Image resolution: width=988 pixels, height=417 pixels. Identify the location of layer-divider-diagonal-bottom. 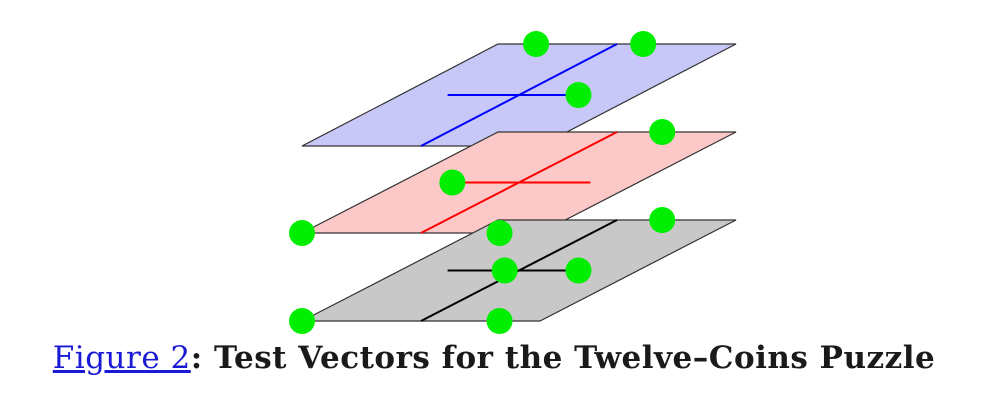
(519, 270).